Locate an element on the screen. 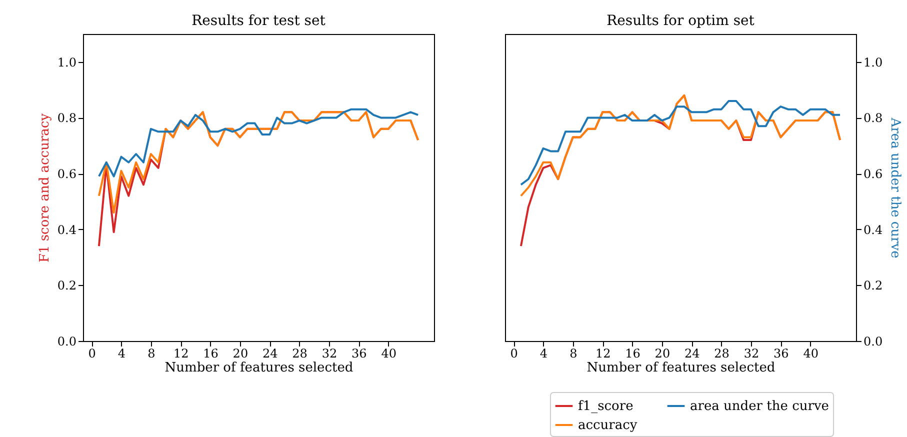 Image resolution: width=907 pixels, height=437 pixels. y-tick-label: 0.2 is located at coordinates (66, 285).